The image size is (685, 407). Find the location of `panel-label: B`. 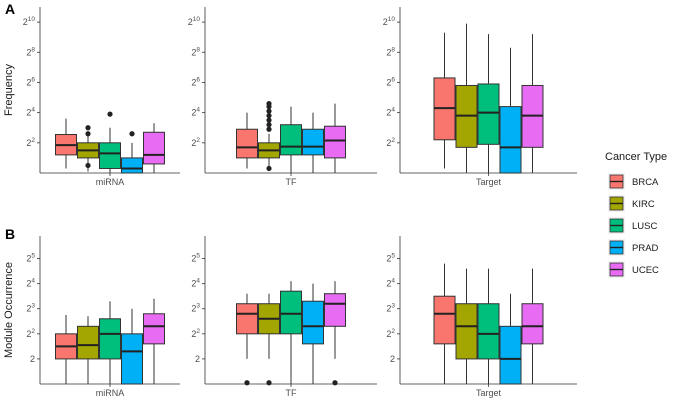

panel-label: B is located at coordinates (10, 234).